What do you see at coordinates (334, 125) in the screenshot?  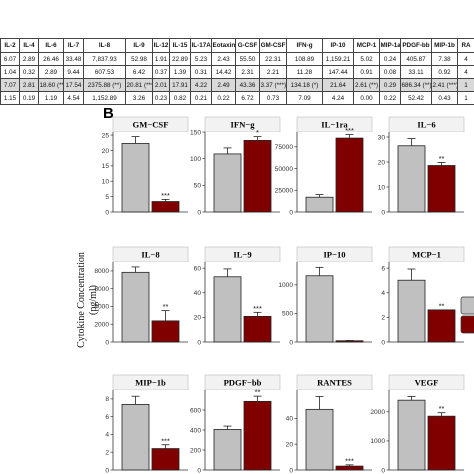 I see `panel-title: IL−1ra` at bounding box center [334, 125].